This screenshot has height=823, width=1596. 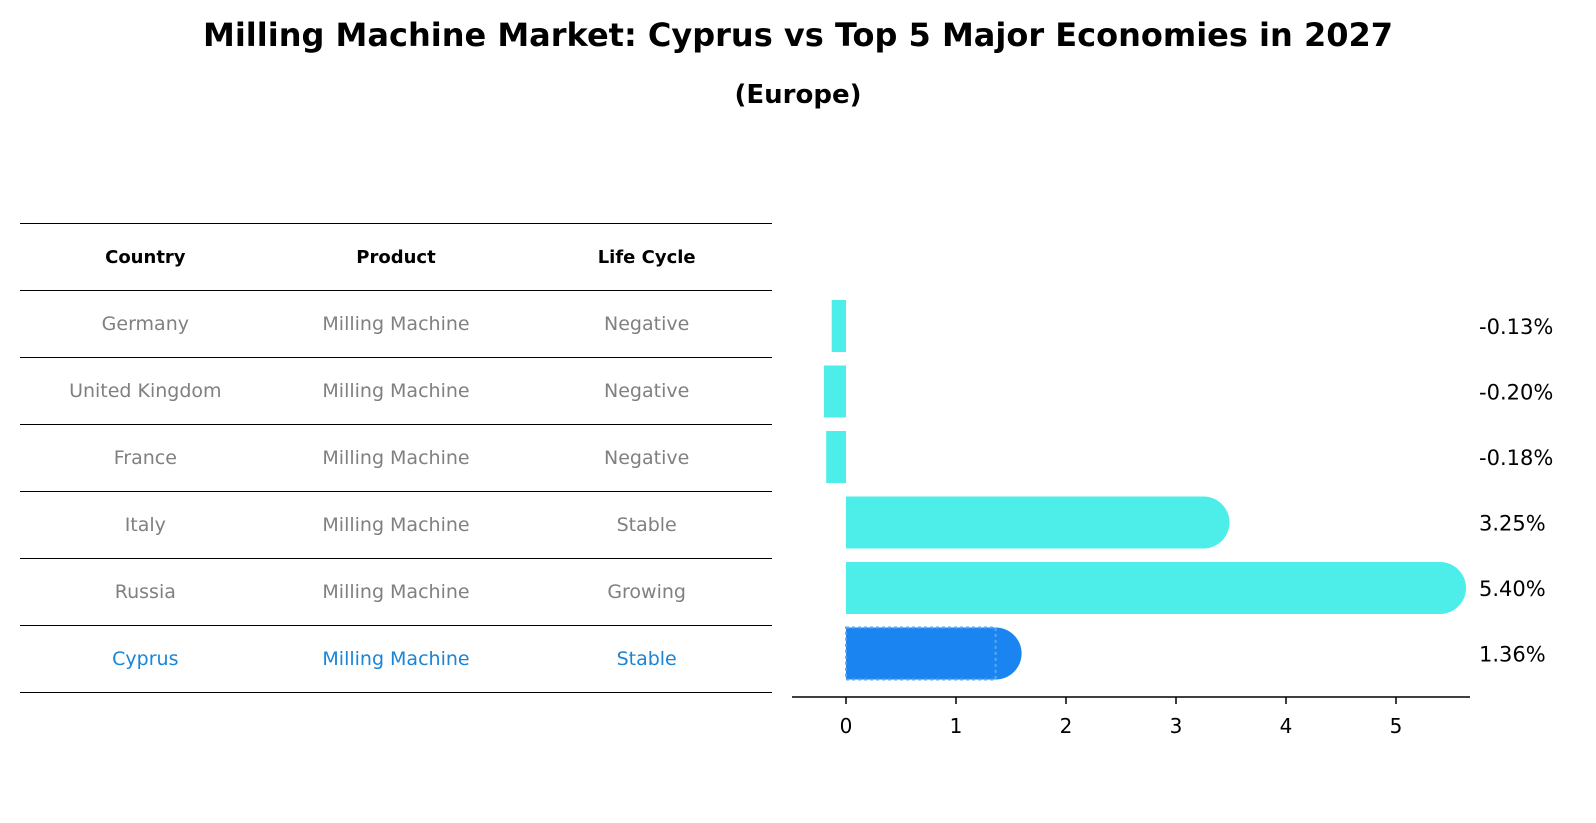 I want to click on x-tick-label: 4, so click(x=1286, y=726).